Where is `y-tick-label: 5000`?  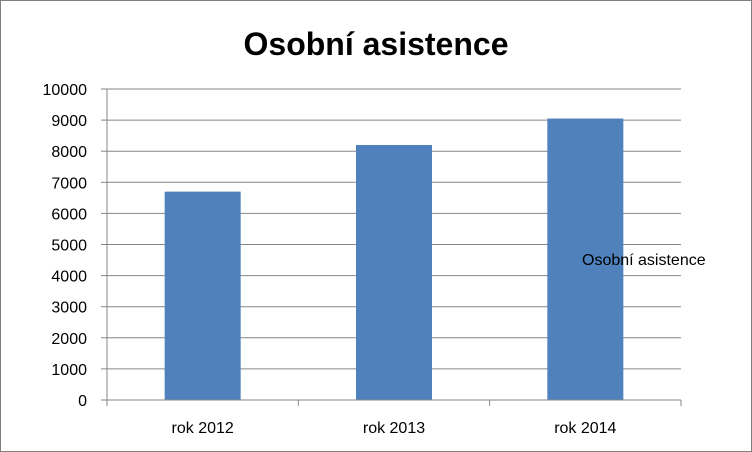 y-tick-label: 5000 is located at coordinates (69, 246).